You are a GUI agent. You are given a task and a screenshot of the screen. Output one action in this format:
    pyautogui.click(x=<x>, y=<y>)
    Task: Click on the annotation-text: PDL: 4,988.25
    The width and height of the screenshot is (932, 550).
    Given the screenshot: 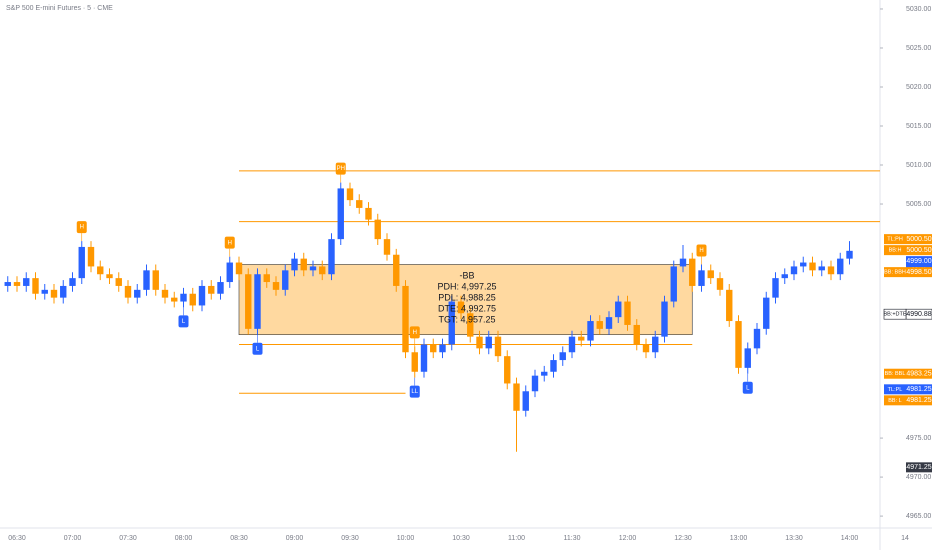 What is the action you would take?
    pyautogui.click(x=467, y=297)
    